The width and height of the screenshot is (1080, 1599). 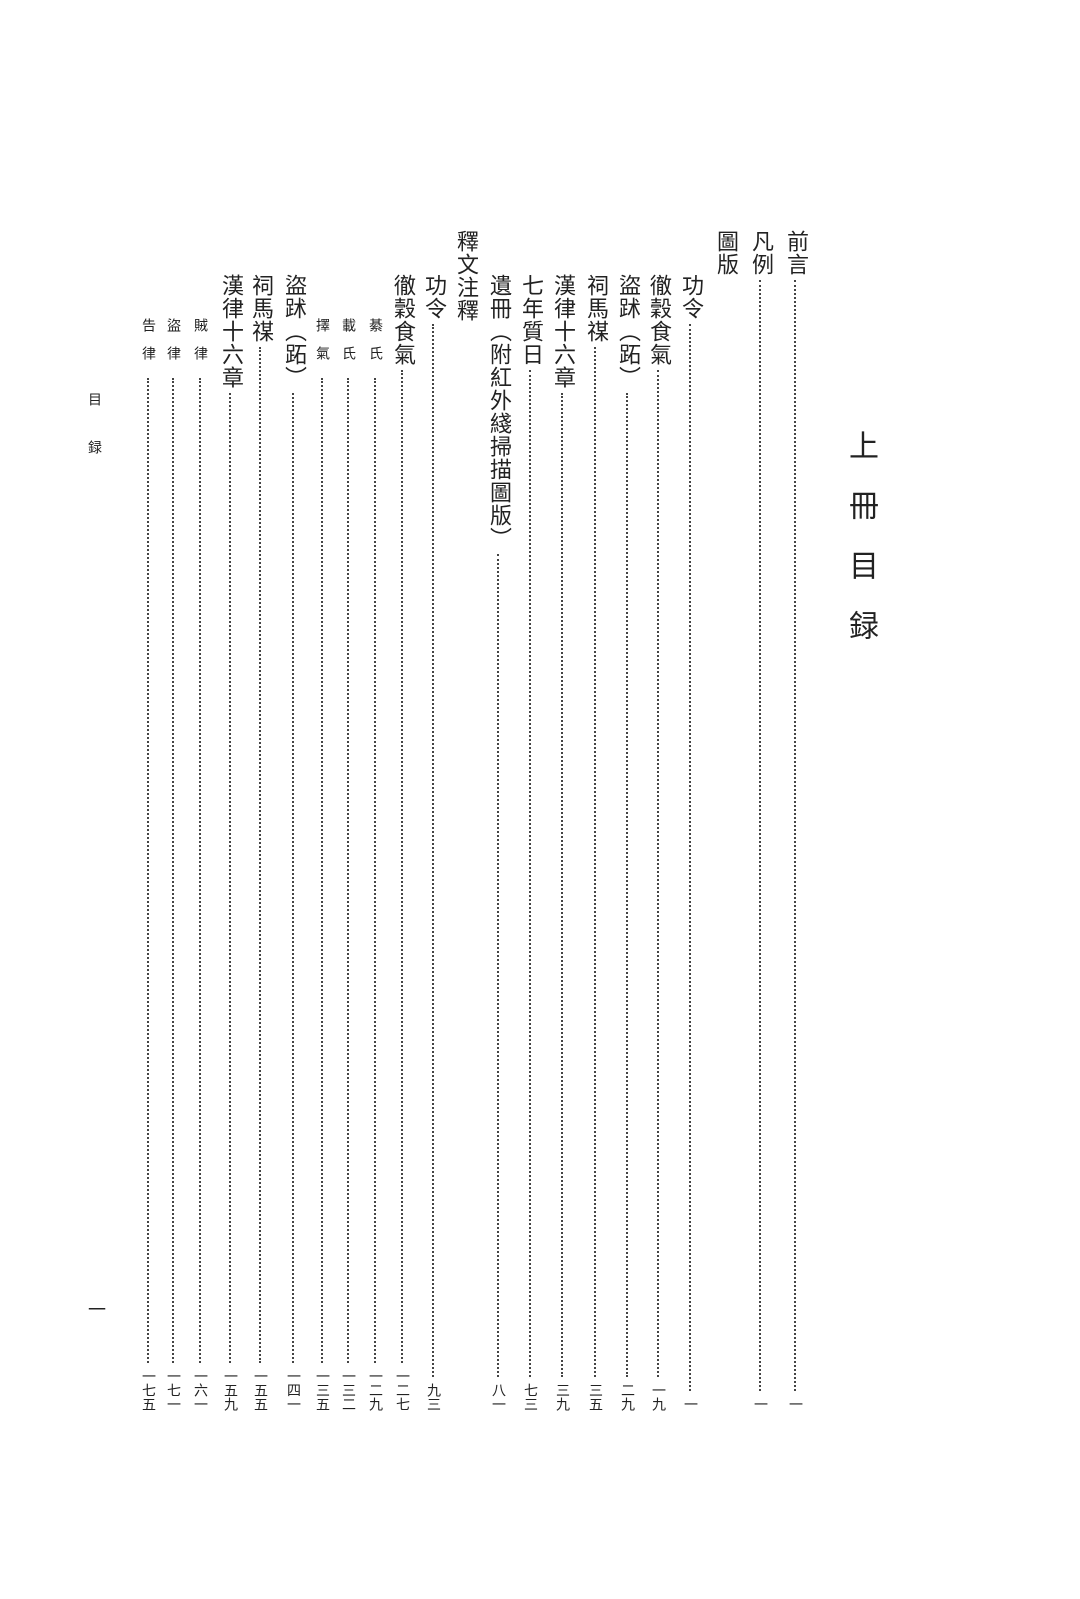 I want to click on toc-entry-title: 遺冊（附紅外綫掃描圖版）, so click(x=498, y=412).